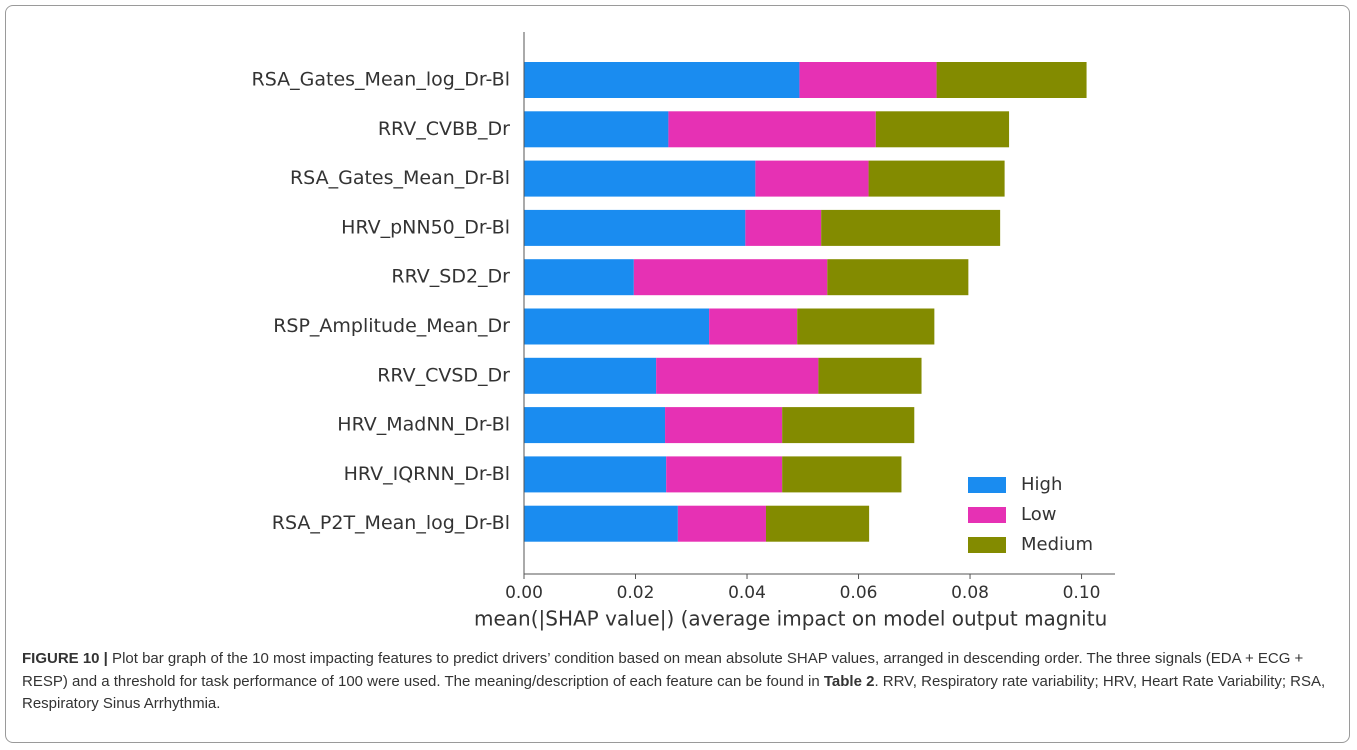  I want to click on y-tick-label: HRV_MadNN_Dr-Bl, so click(423, 425).